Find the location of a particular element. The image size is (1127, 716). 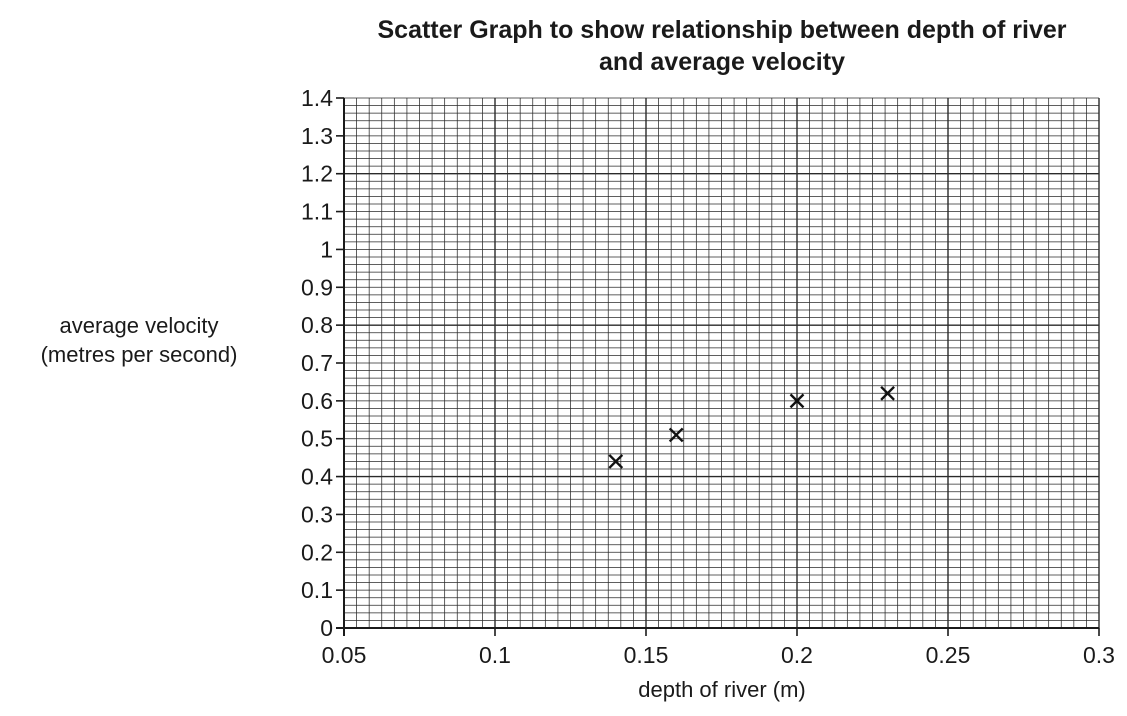

y-tick-label: 1.1 is located at coordinates (317, 212).